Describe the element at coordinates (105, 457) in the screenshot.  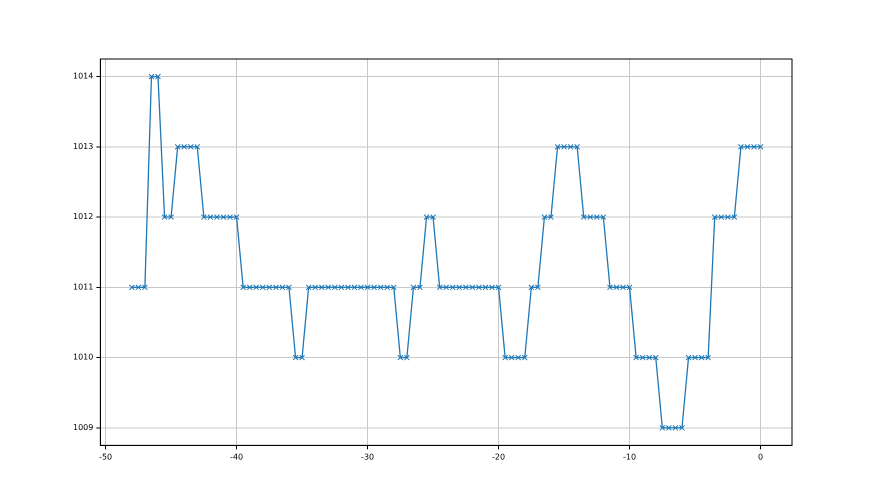
I see `x-tick-label: -50` at that location.